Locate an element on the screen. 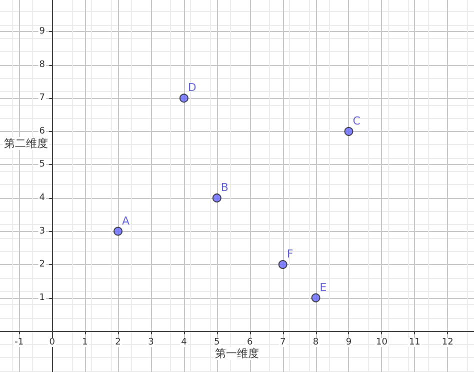  x-tick-label: -1 is located at coordinates (19, 343).